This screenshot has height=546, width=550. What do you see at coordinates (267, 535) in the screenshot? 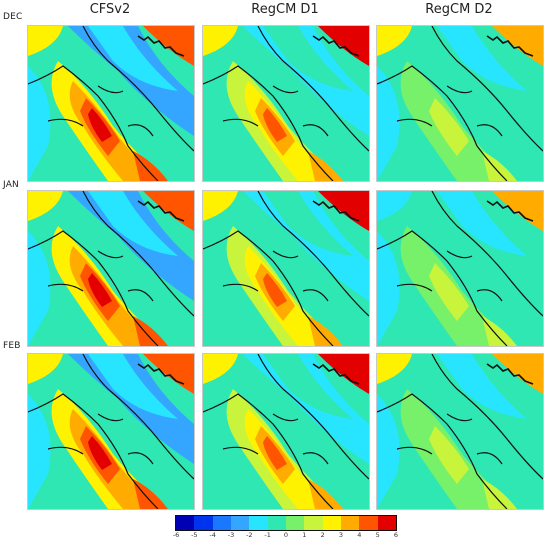
I see `colorbar-tick-label: -1` at bounding box center [267, 535].